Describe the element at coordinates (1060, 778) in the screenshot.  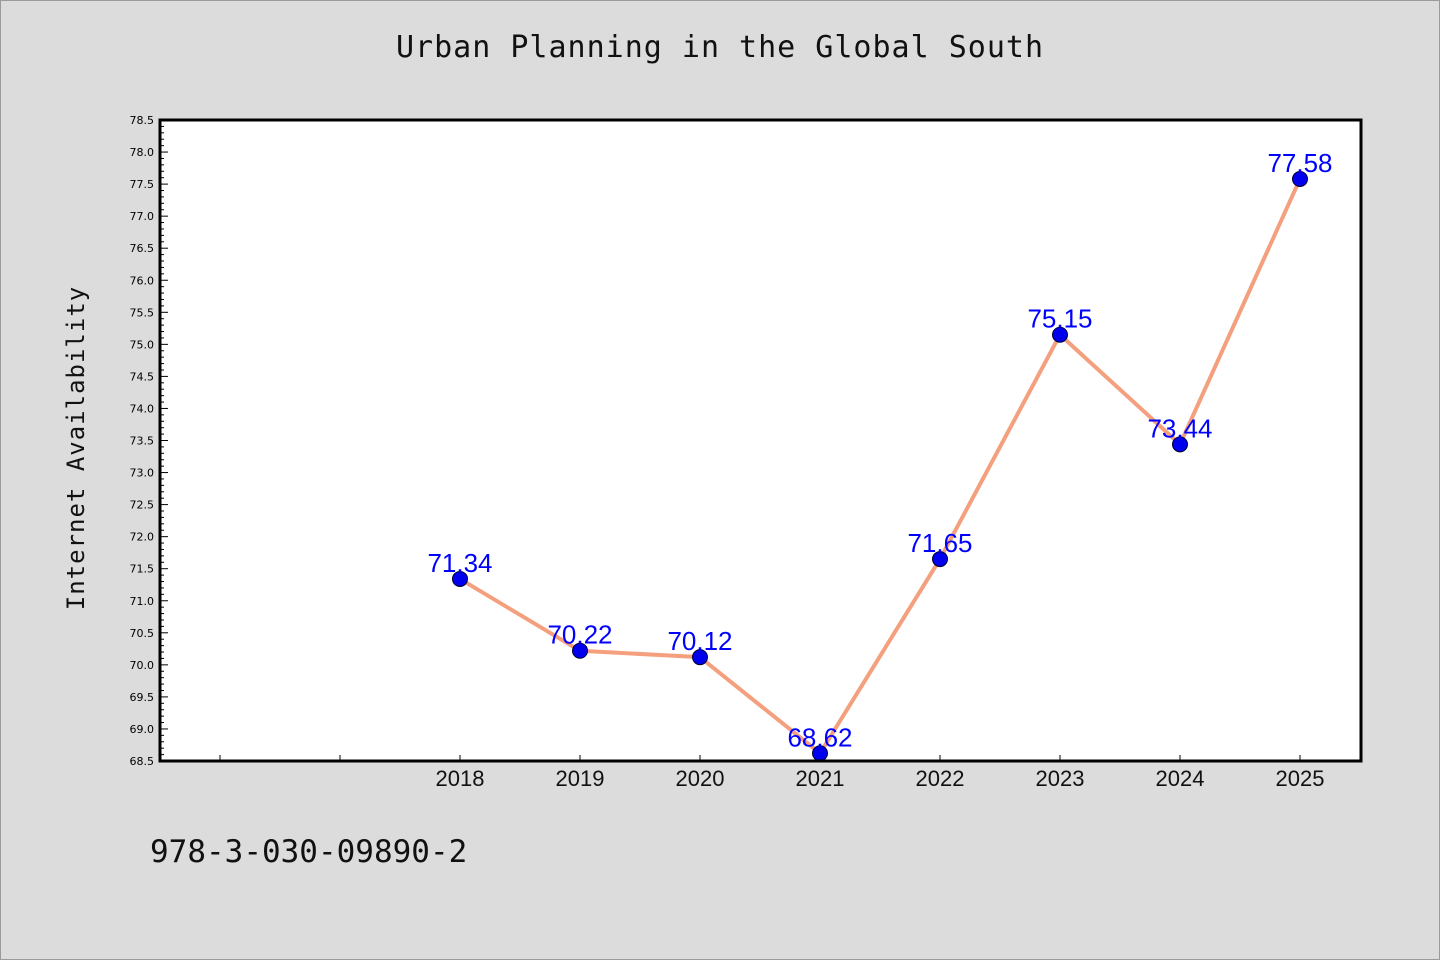
I see `x-tick-label: 2023` at that location.